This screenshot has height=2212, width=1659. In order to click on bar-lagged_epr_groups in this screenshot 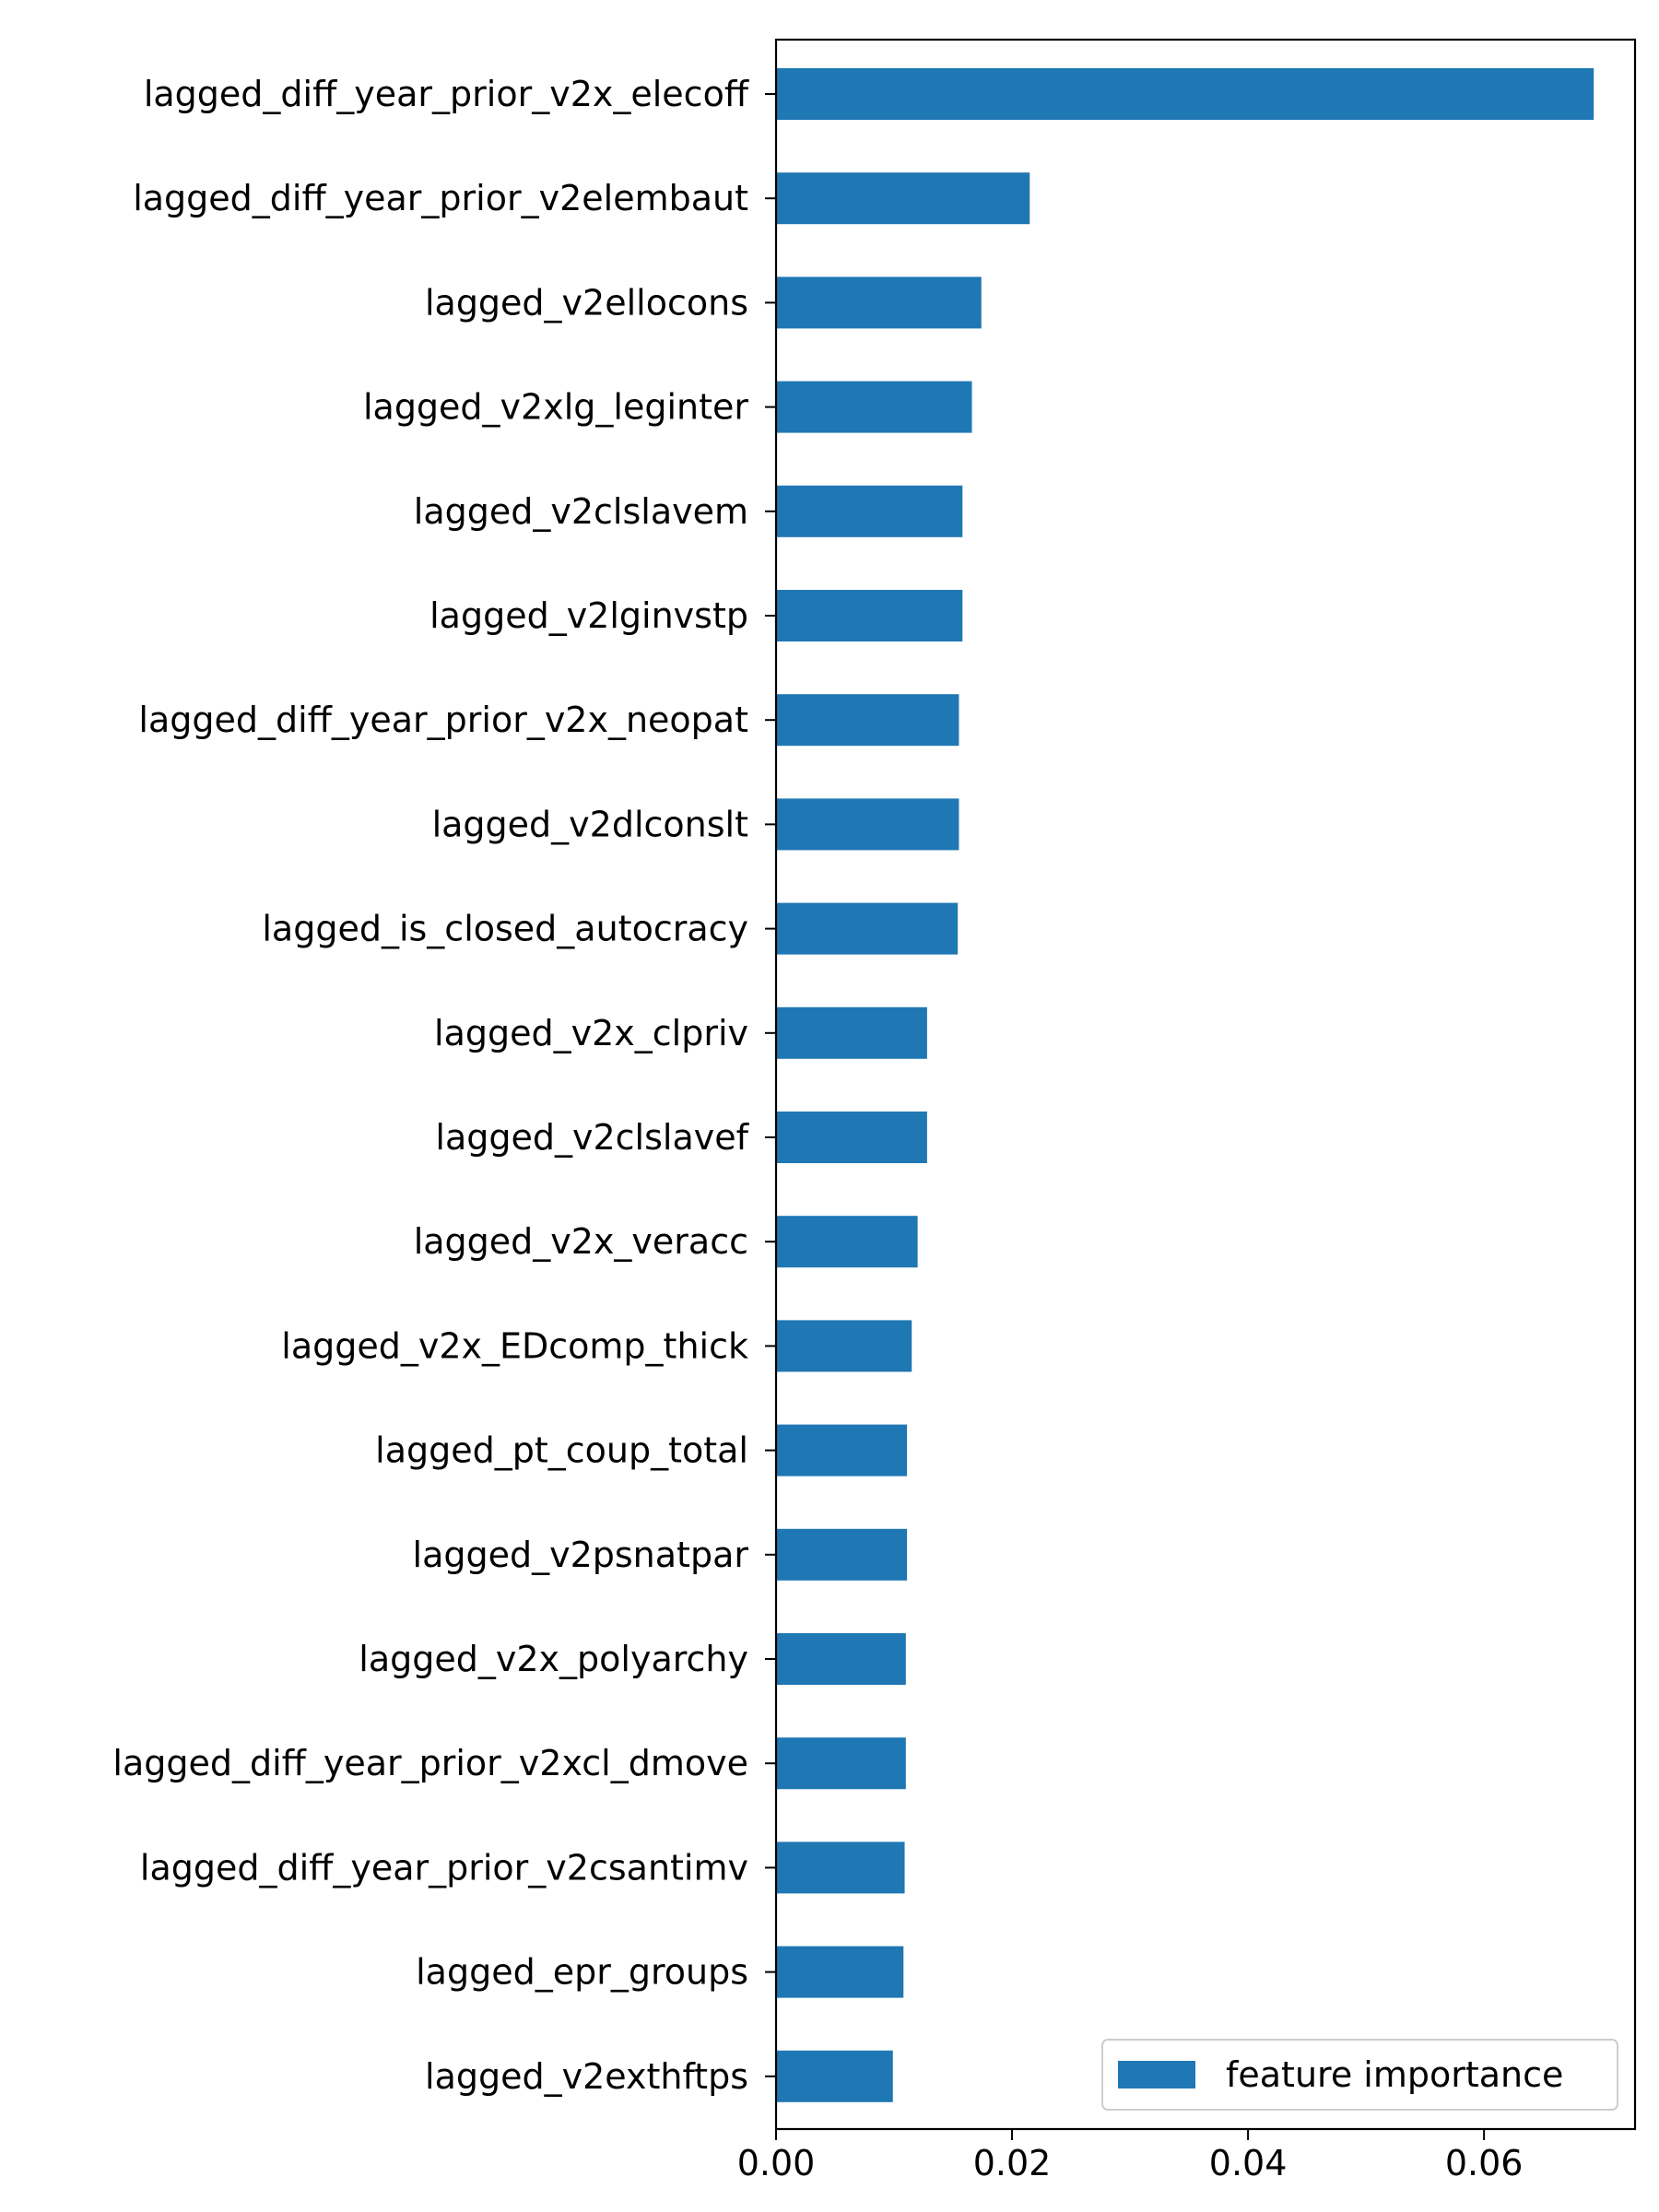, I will do `click(840, 1972)`.